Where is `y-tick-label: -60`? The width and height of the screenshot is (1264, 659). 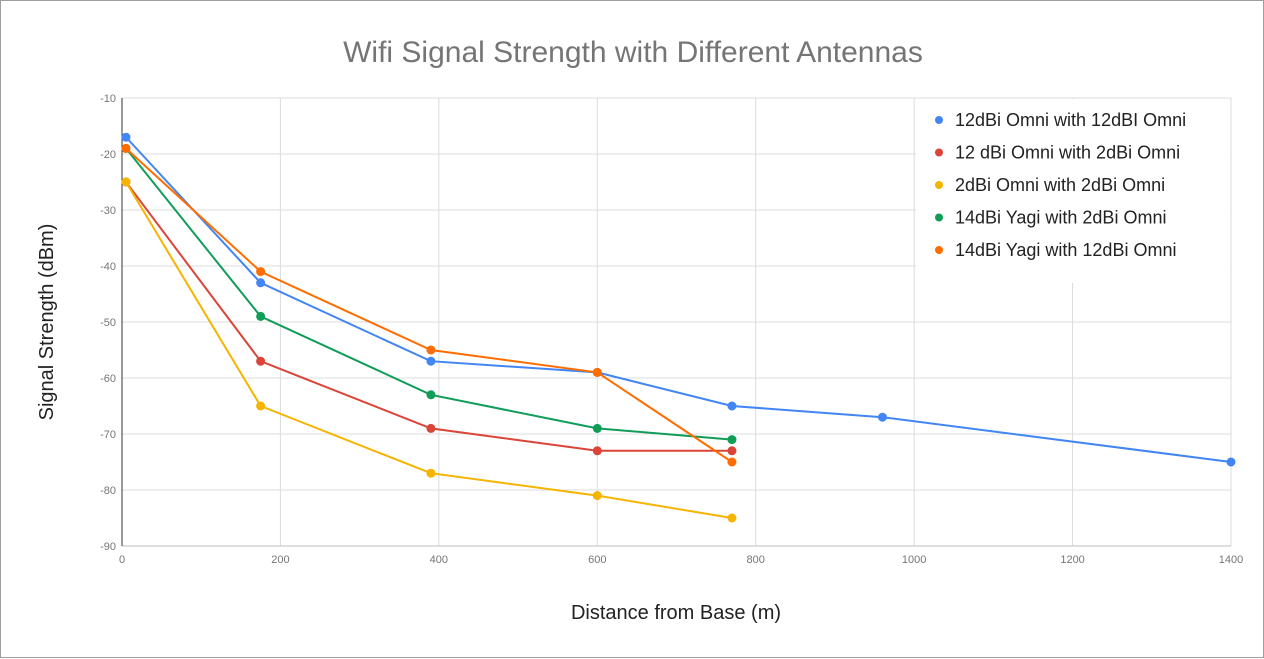 y-tick-label: -60 is located at coordinates (108, 379).